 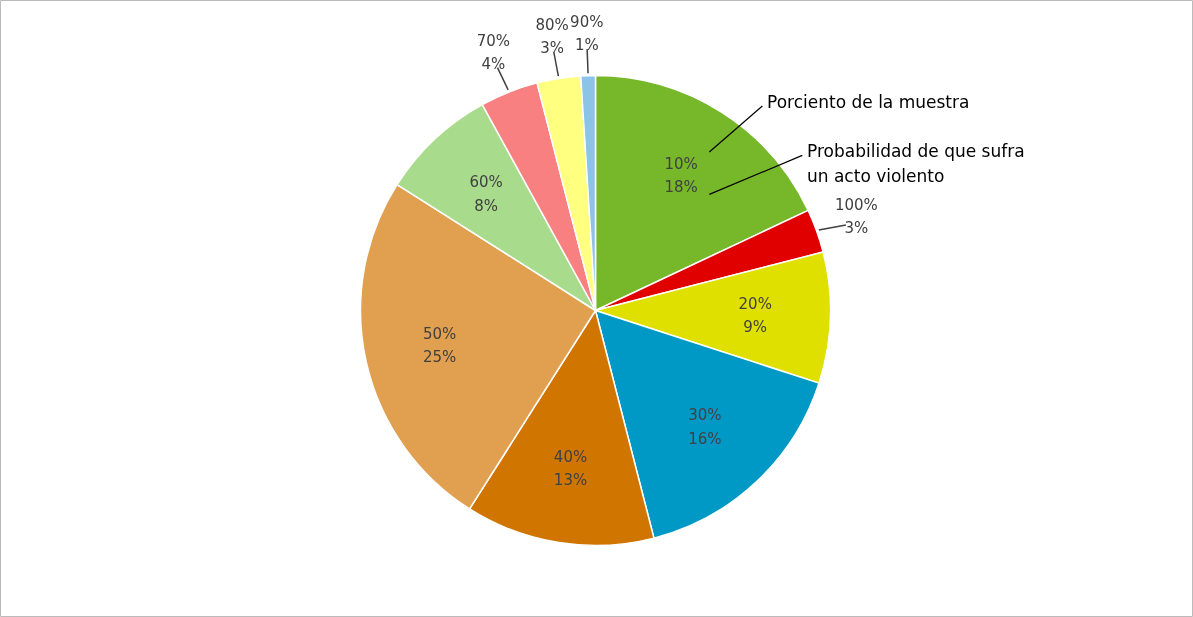 I want to click on slice-label: 70%, so click(x=493, y=40).